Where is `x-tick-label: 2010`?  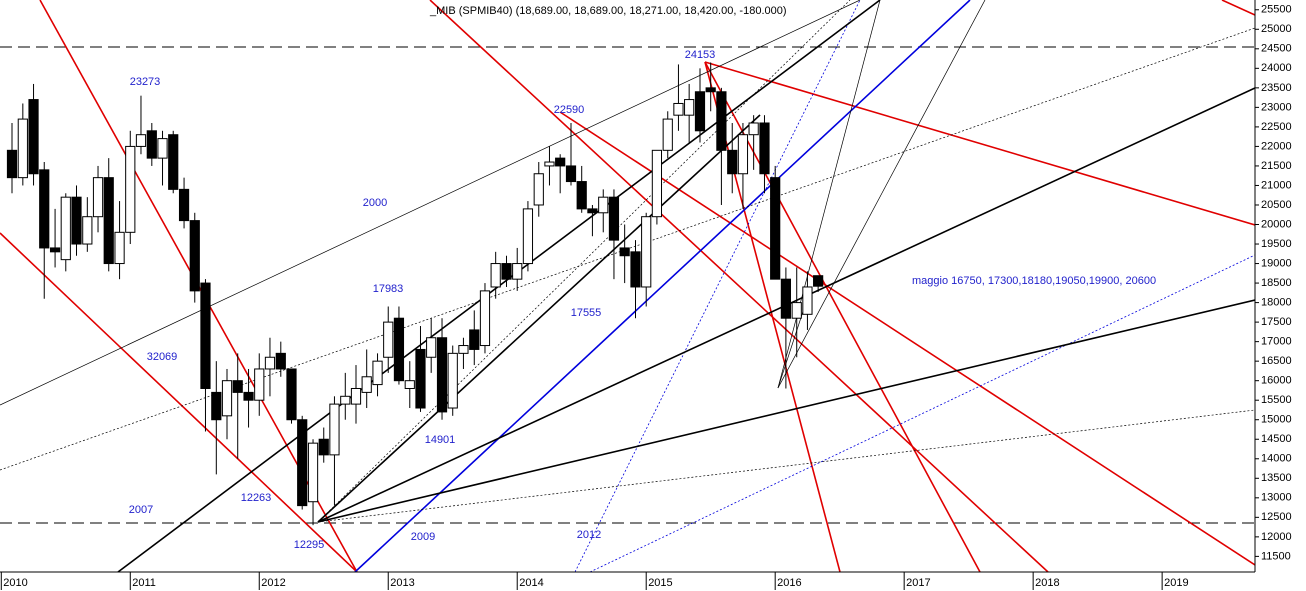
x-tick-label: 2010 is located at coordinates (15, 583).